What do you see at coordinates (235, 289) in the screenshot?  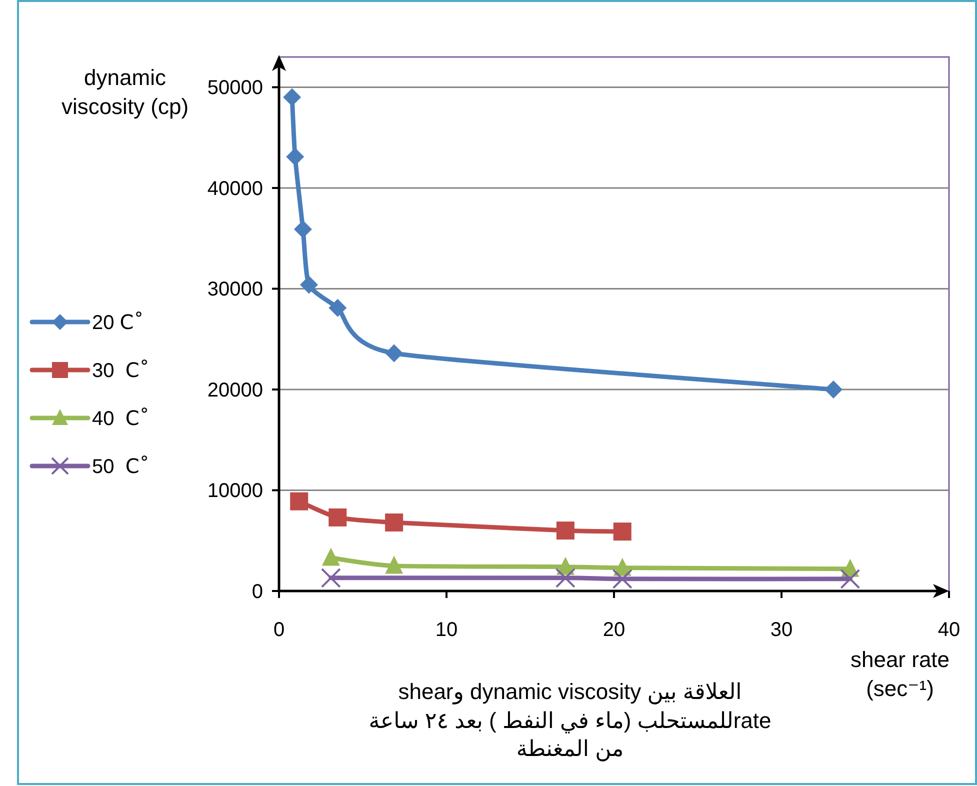 I see `y-tick-label: 30000` at bounding box center [235, 289].